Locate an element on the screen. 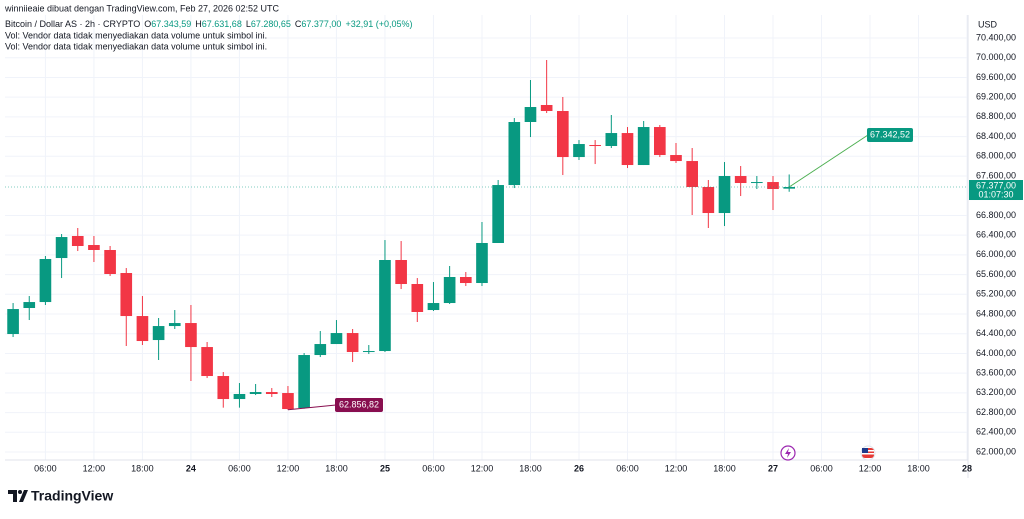  y-tick-label: 69.600,00 is located at coordinates (996, 77).